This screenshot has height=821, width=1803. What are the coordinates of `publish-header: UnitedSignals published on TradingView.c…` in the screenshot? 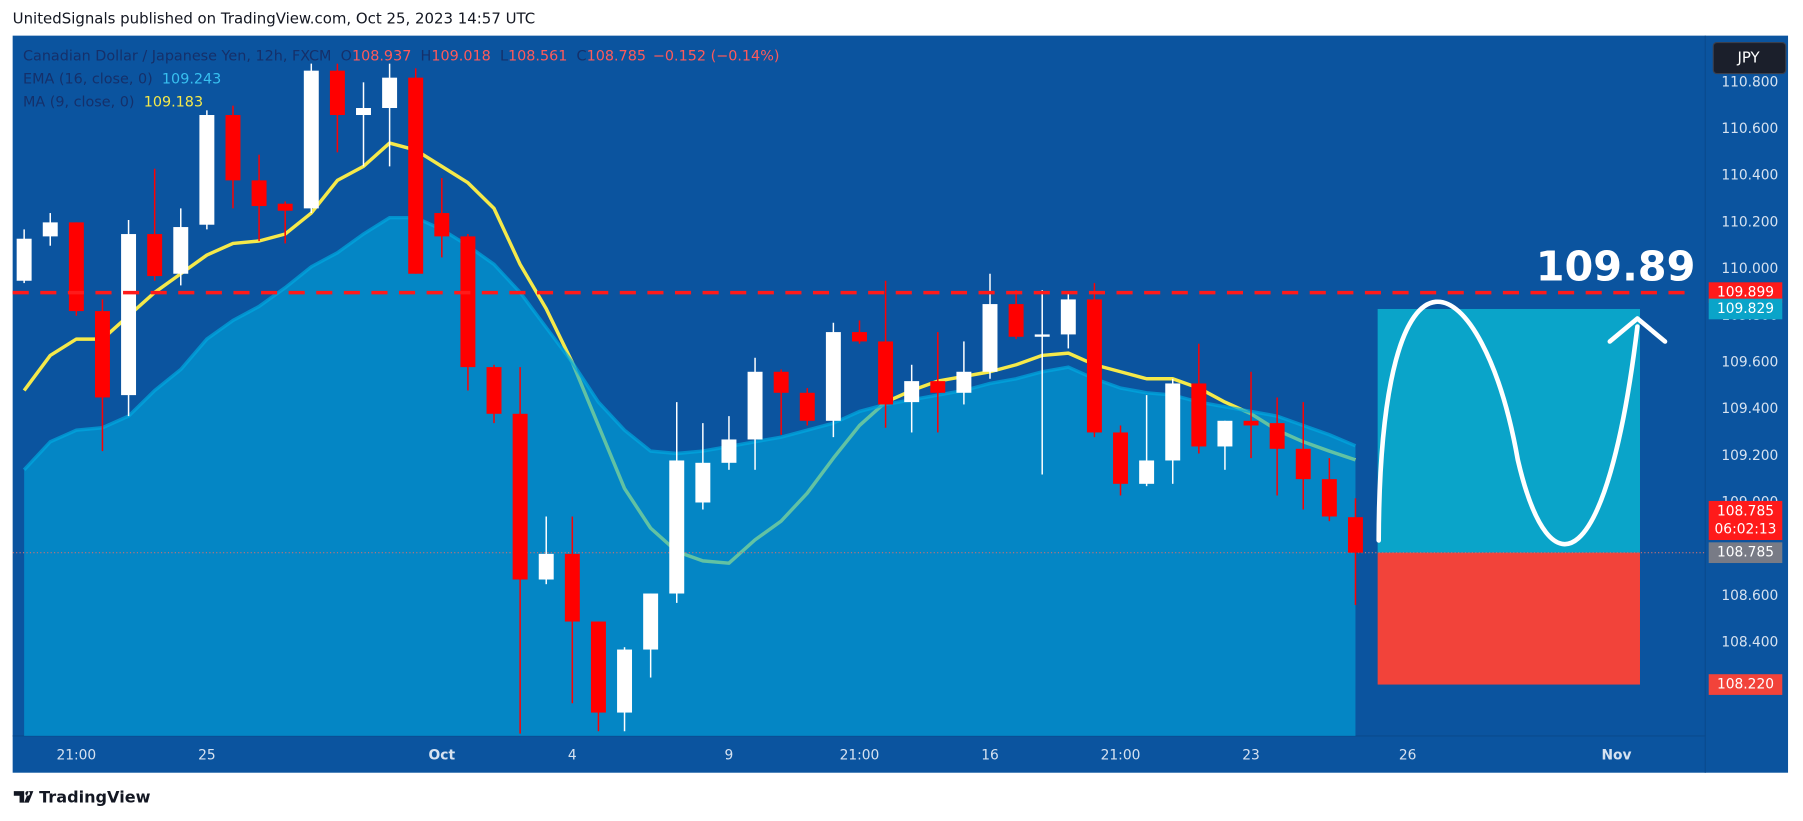 It's located at (274, 19).